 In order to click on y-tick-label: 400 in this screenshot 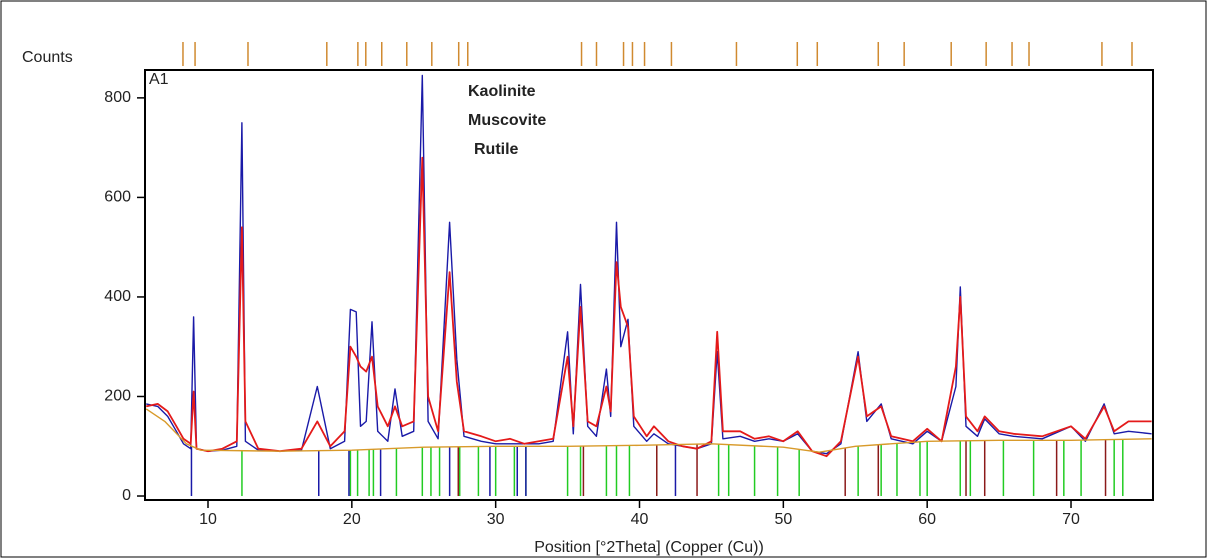, I will do `click(117, 296)`.